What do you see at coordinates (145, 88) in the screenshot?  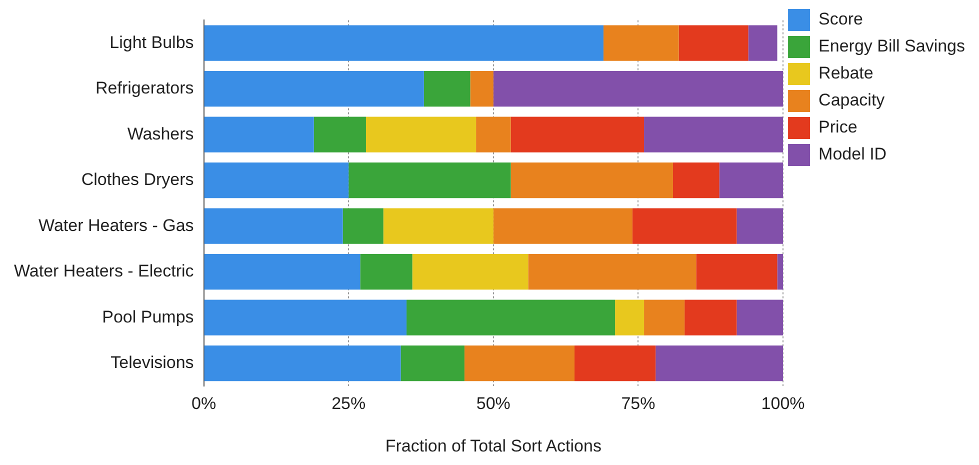 I see `y-tick-label: Refrigerators` at bounding box center [145, 88].